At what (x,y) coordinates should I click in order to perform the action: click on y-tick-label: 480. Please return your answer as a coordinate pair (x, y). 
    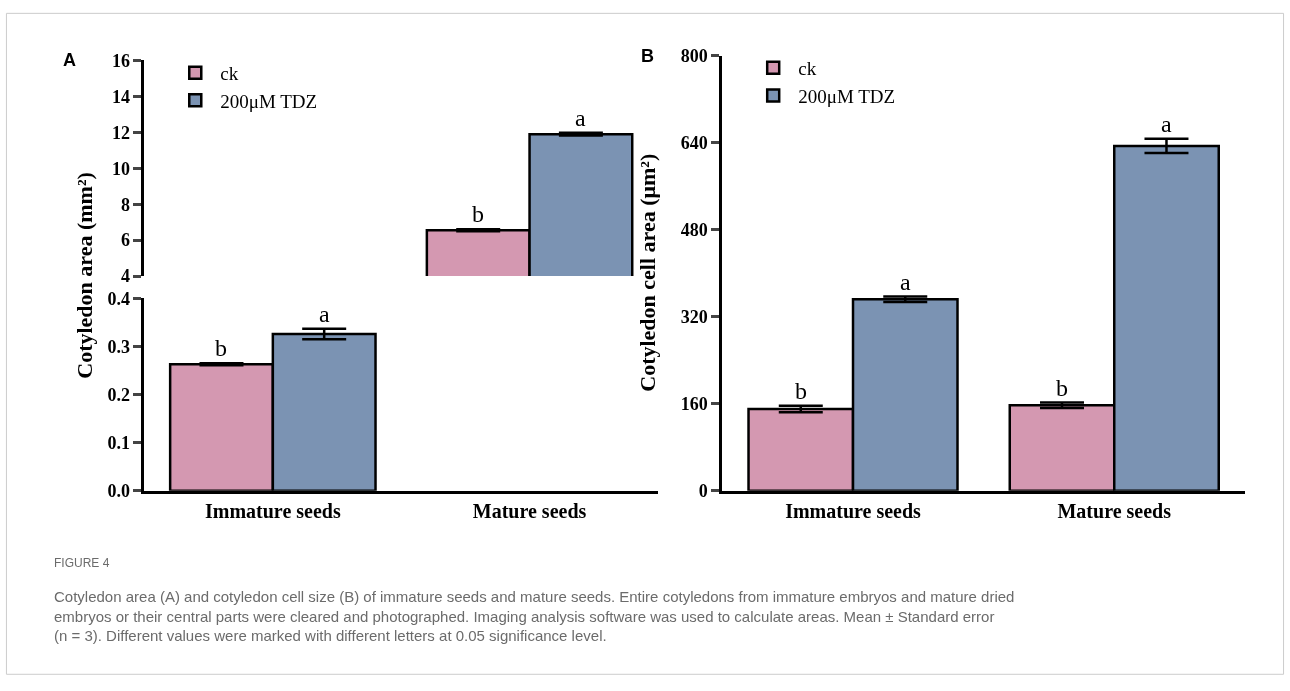
    Looking at the image, I should click on (694, 229).